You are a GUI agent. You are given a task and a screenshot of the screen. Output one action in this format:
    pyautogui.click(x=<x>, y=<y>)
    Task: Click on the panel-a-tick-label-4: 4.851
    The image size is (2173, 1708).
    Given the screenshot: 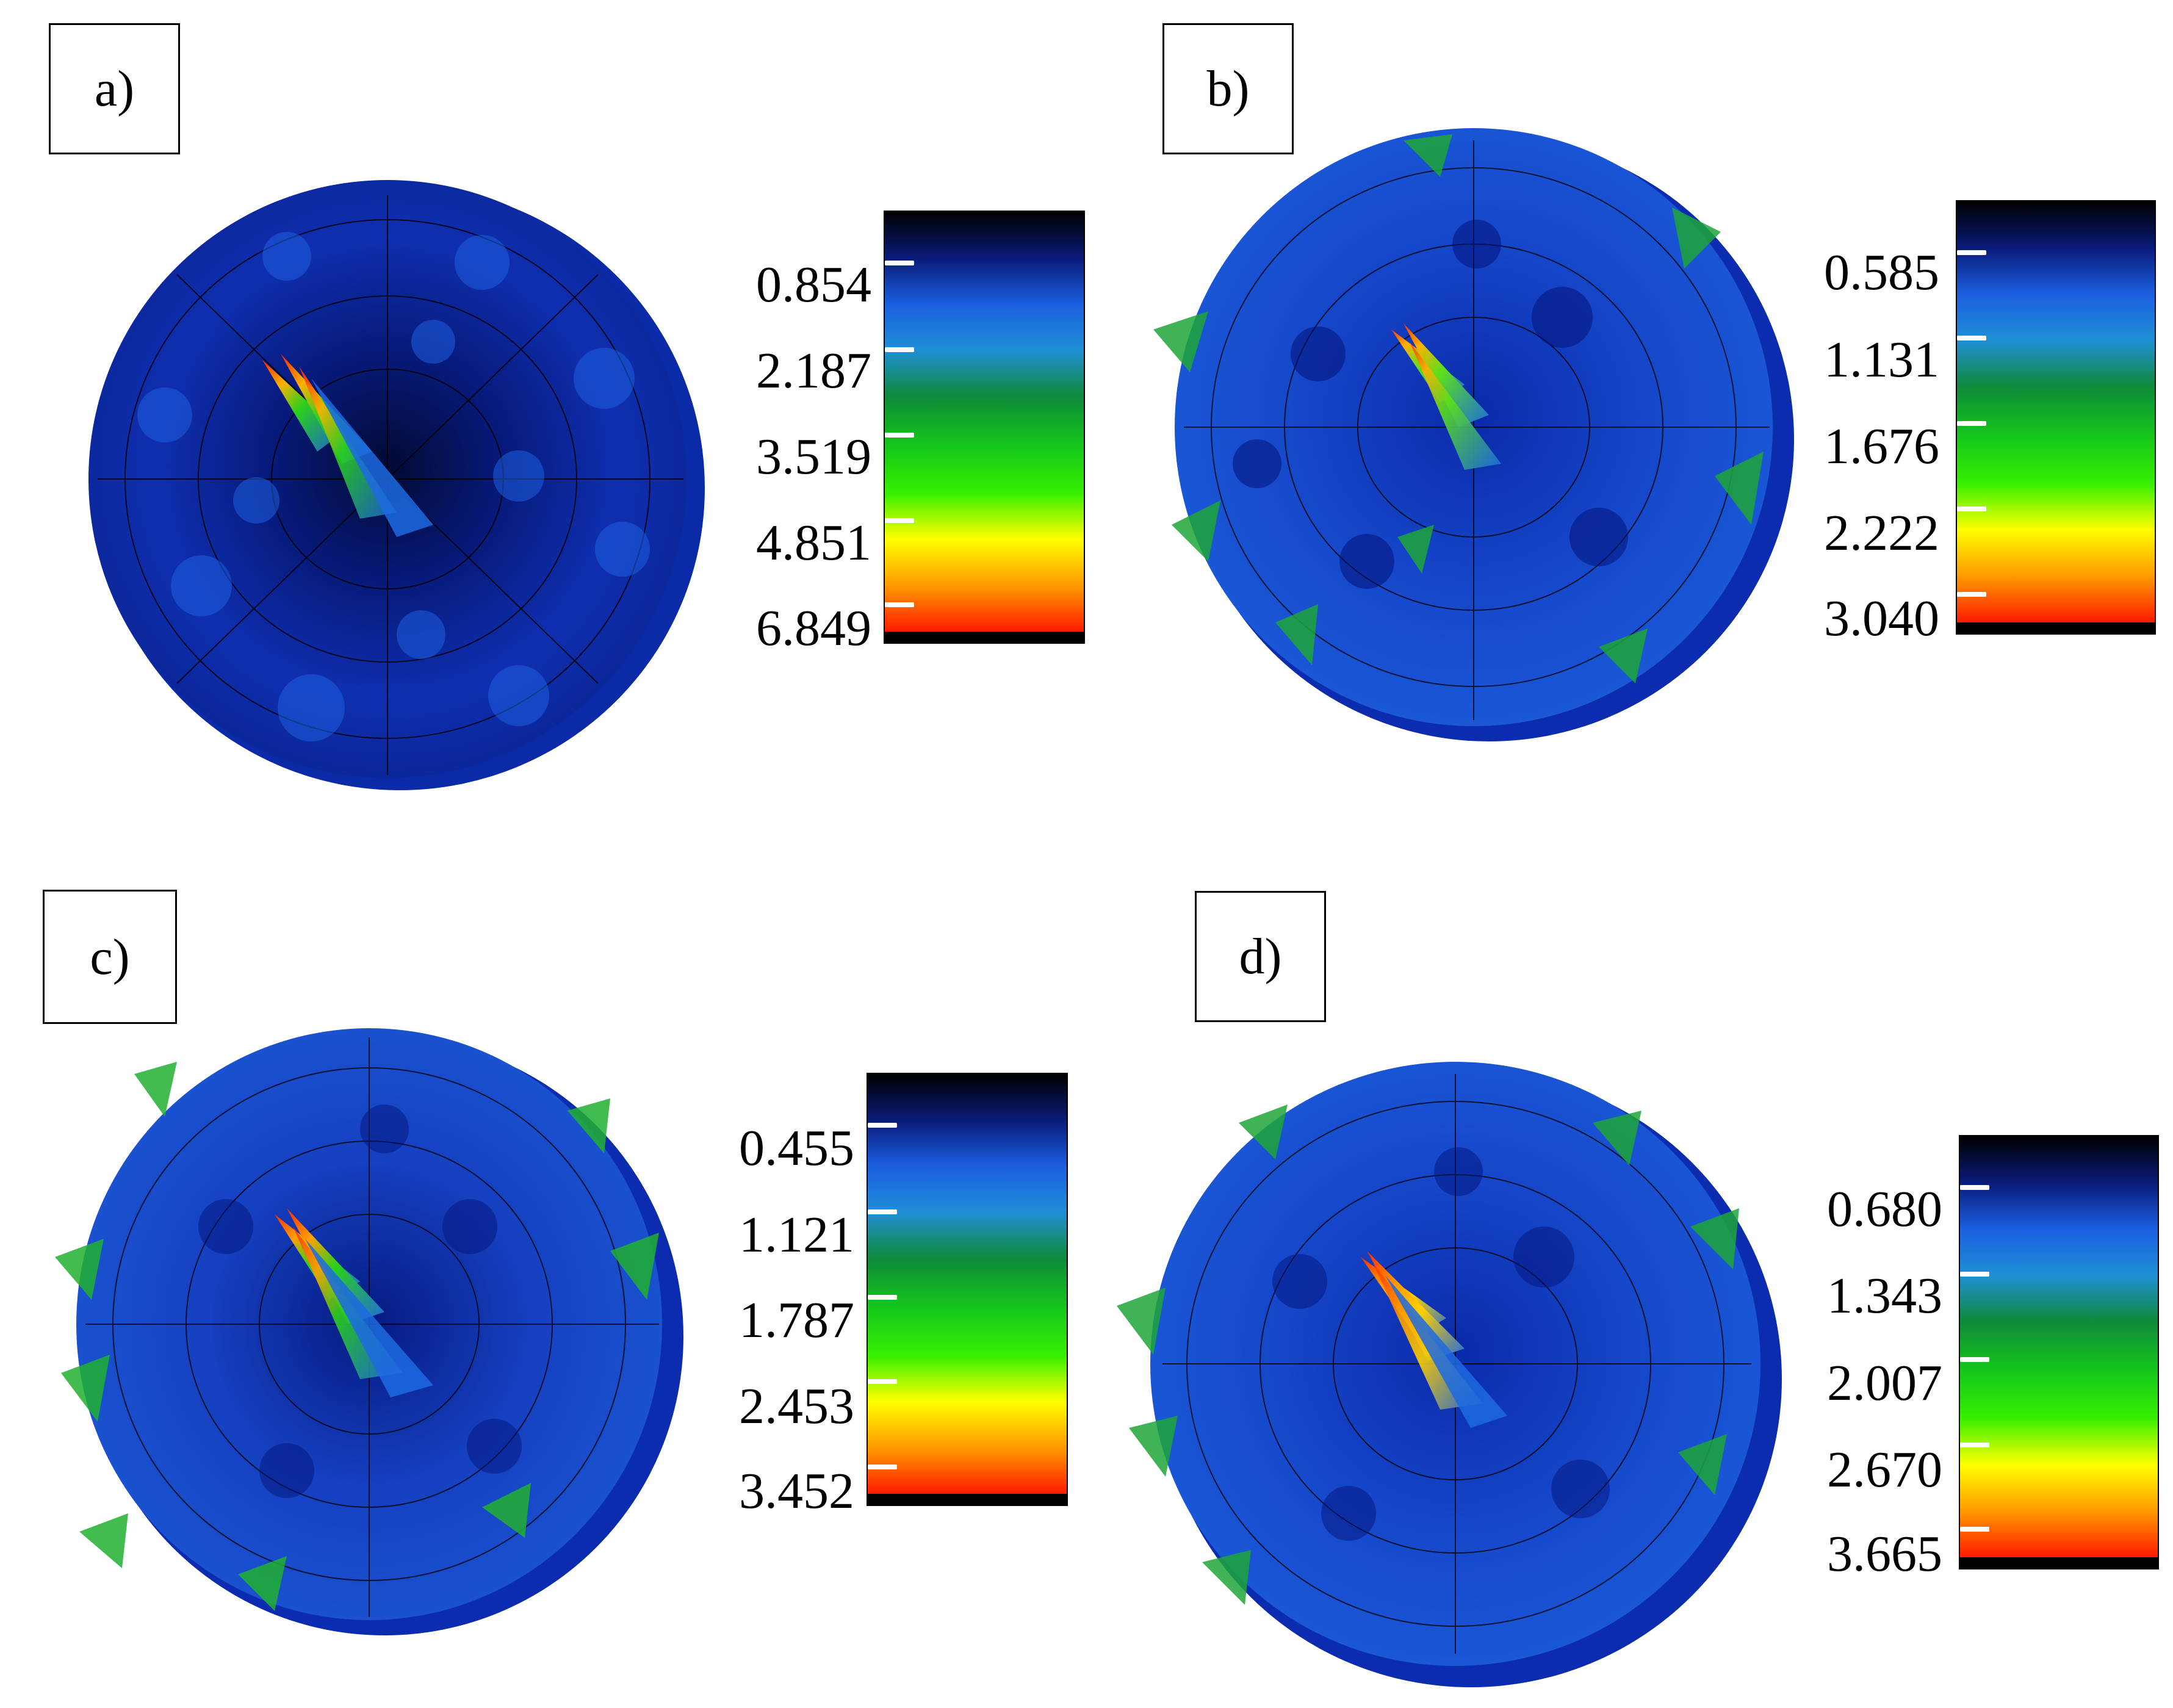 What is the action you would take?
    pyautogui.click(x=813, y=542)
    